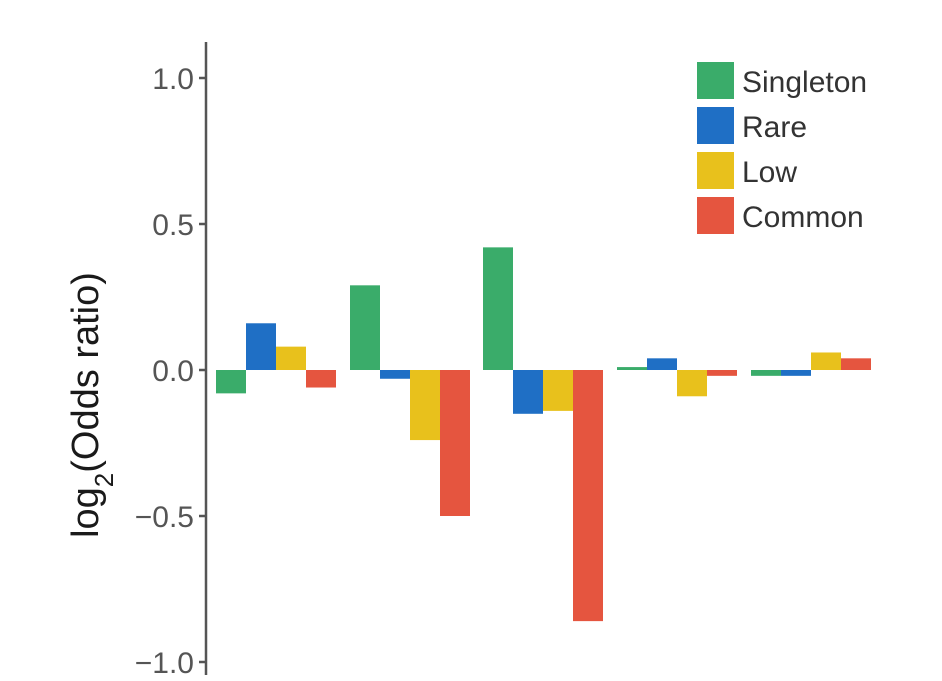 This screenshot has width=942, height=681. I want to click on y-axis-label: log2(Odds ratio), so click(92, 405).